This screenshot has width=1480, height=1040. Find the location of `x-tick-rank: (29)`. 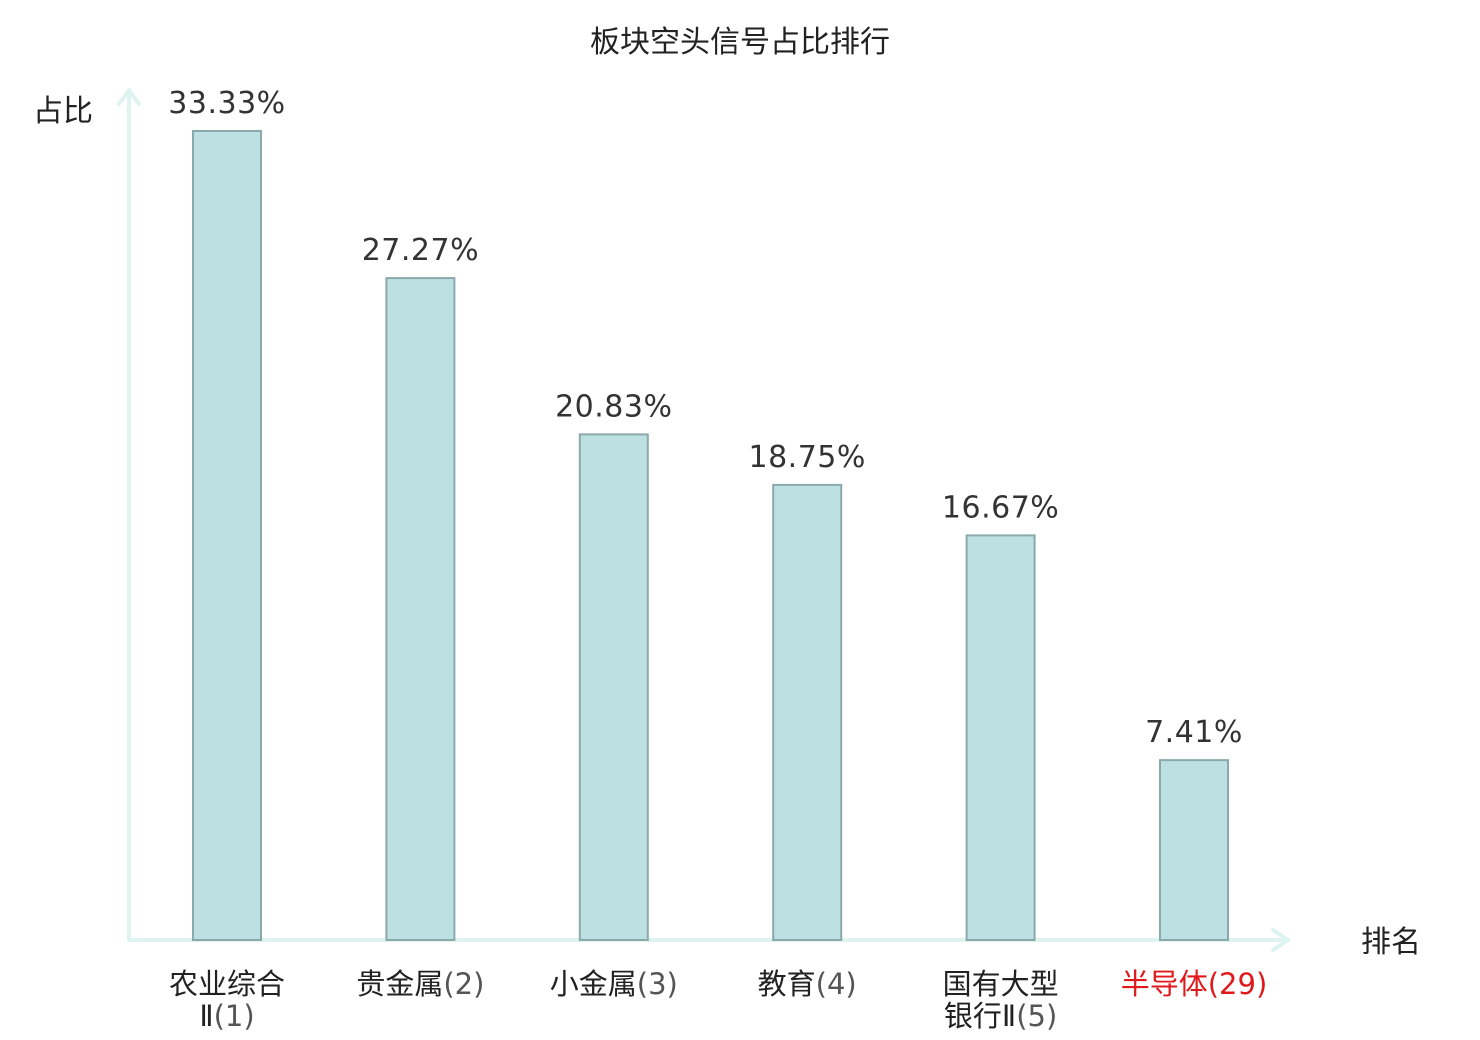

x-tick-rank: (29) is located at coordinates (1238, 984).